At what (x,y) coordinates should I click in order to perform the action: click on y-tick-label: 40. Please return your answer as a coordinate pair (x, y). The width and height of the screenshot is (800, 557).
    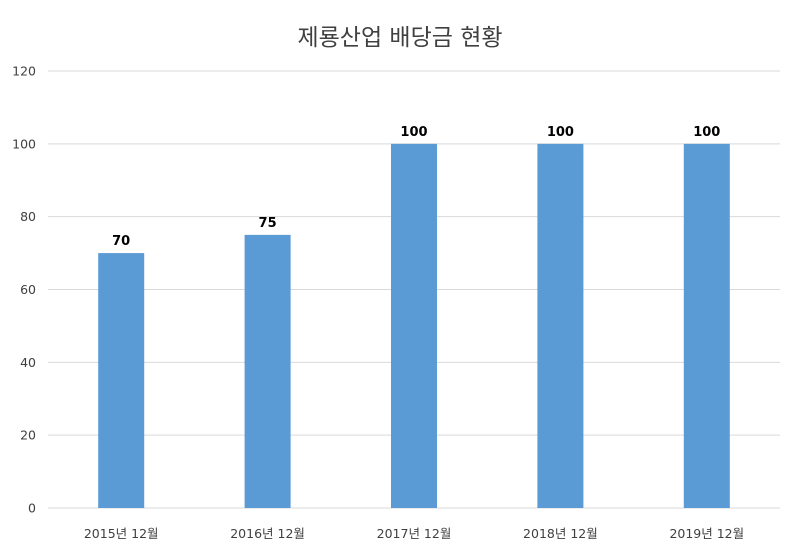
    Looking at the image, I should click on (28, 362).